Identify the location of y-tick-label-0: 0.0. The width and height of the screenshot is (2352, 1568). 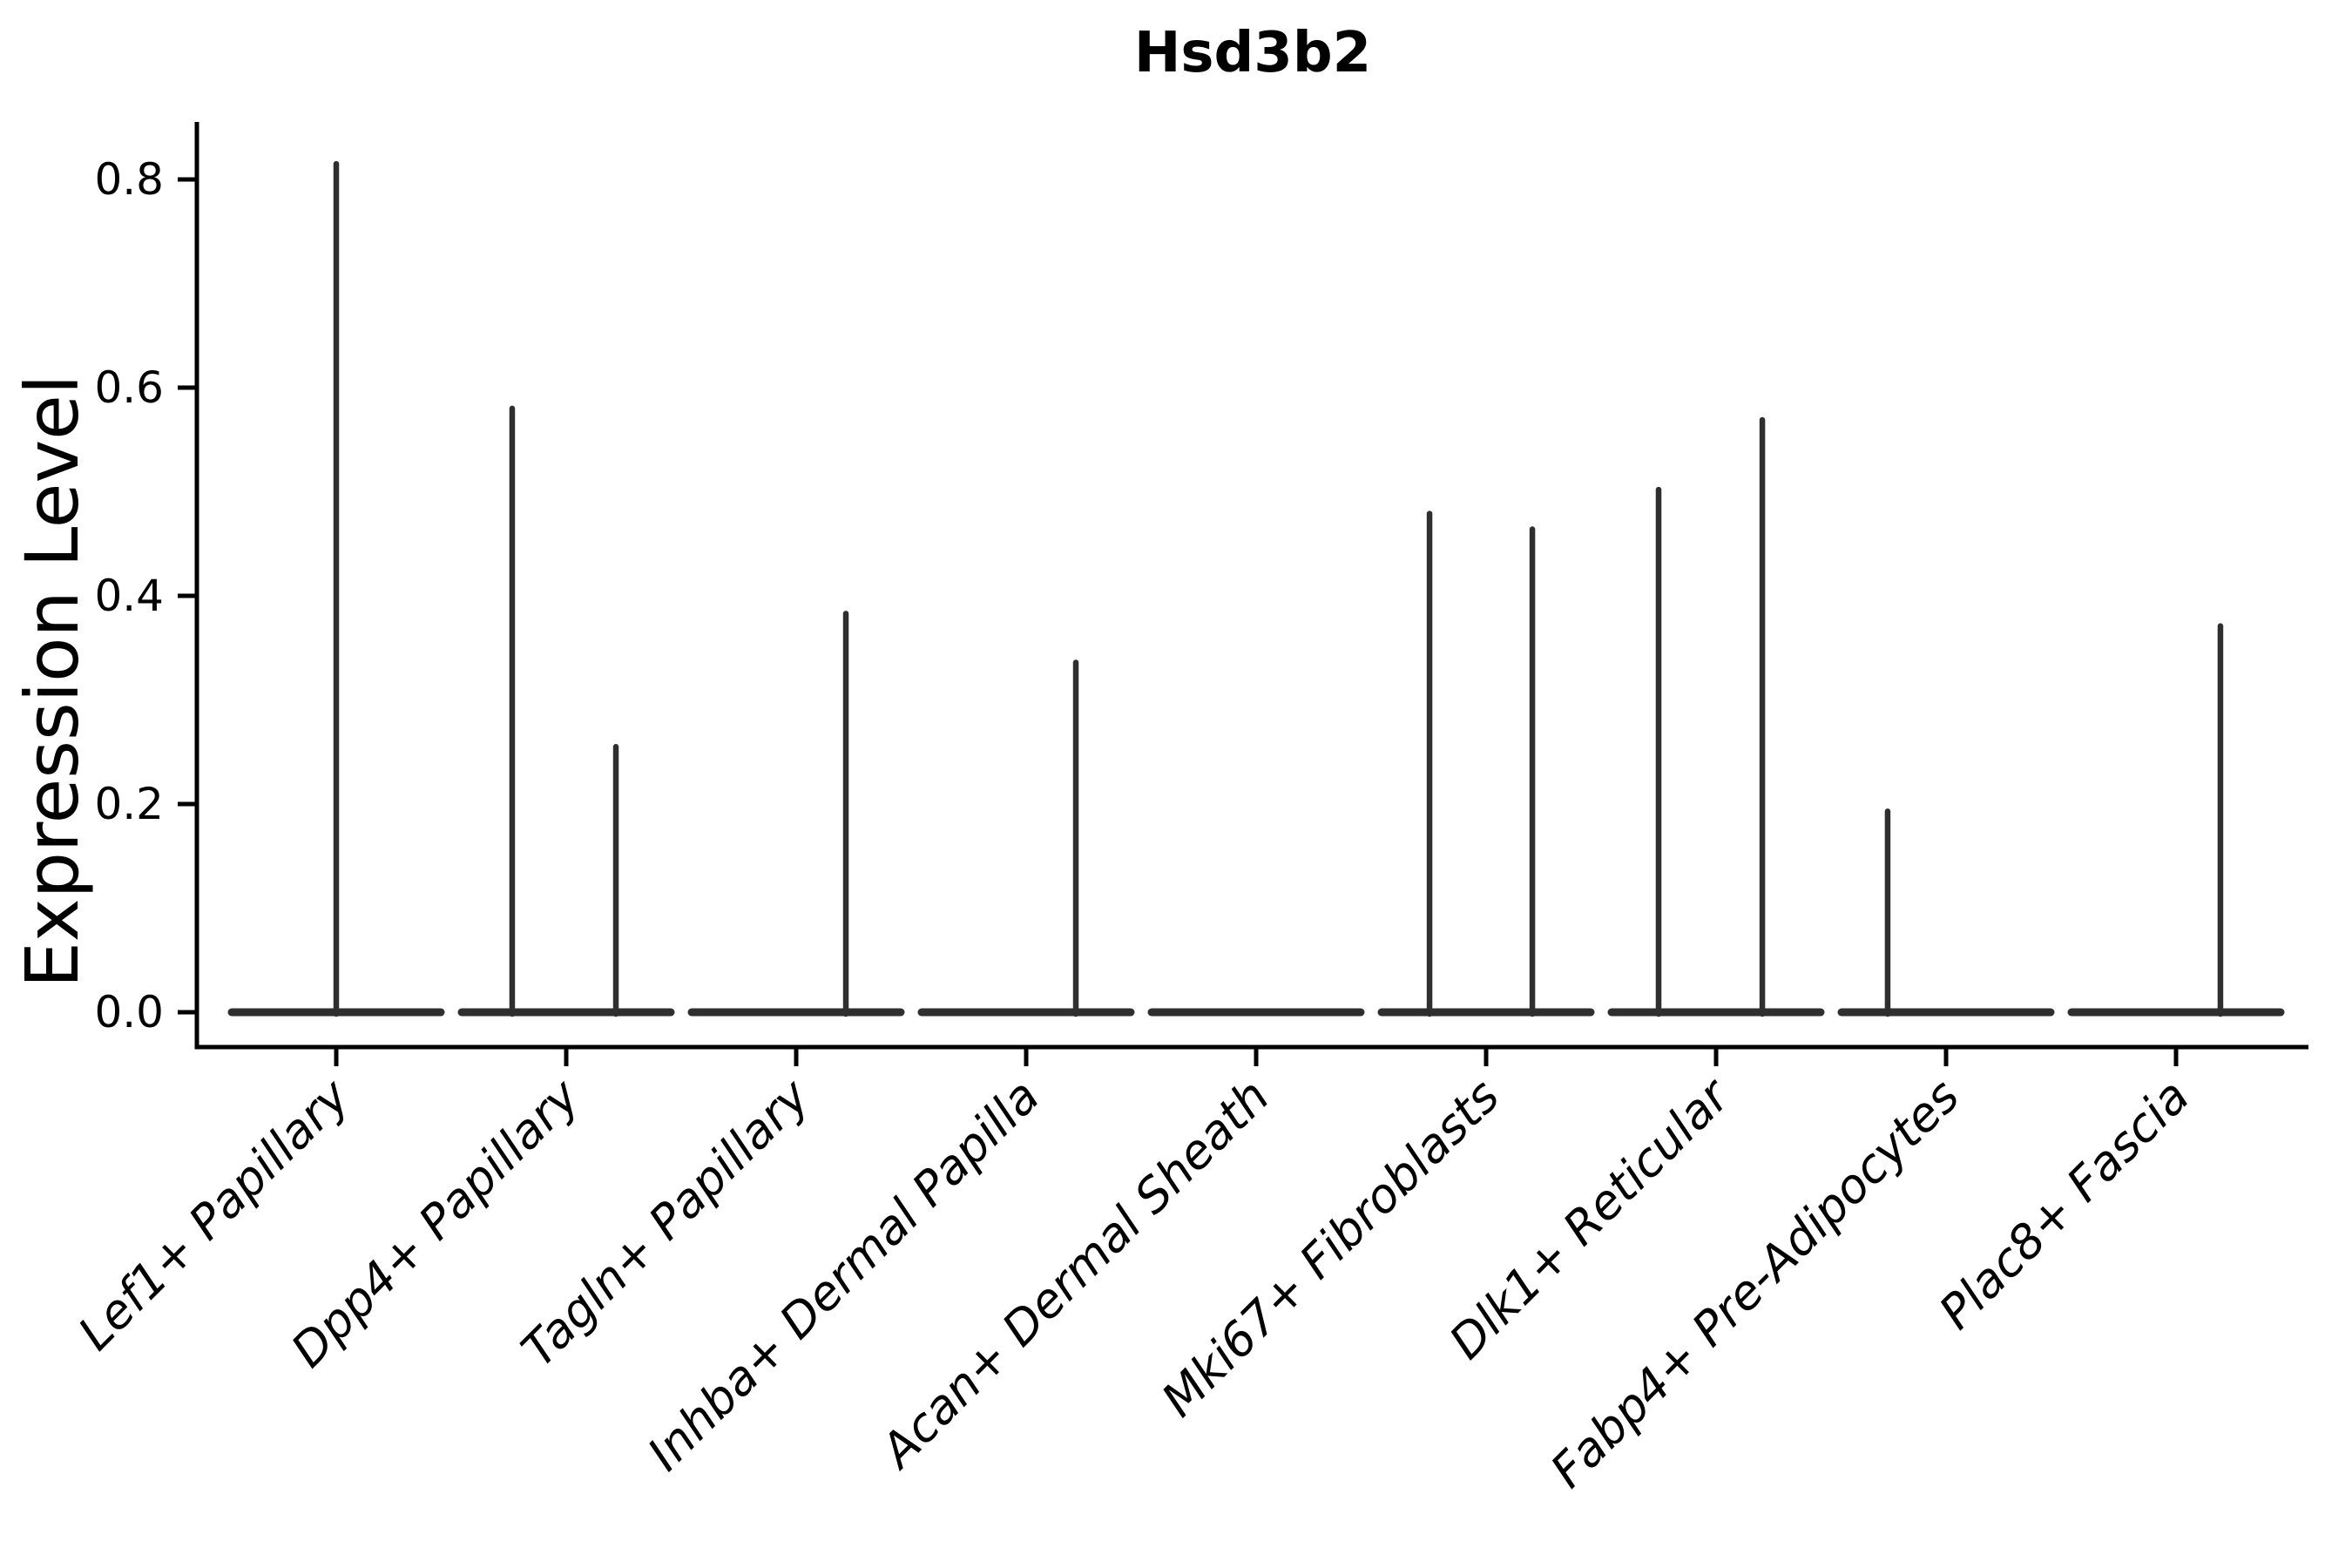
(129, 1012).